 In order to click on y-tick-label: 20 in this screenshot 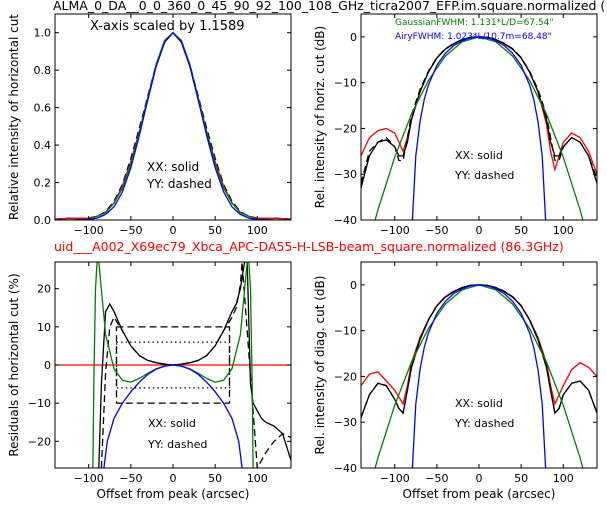, I will do `click(44, 289)`.